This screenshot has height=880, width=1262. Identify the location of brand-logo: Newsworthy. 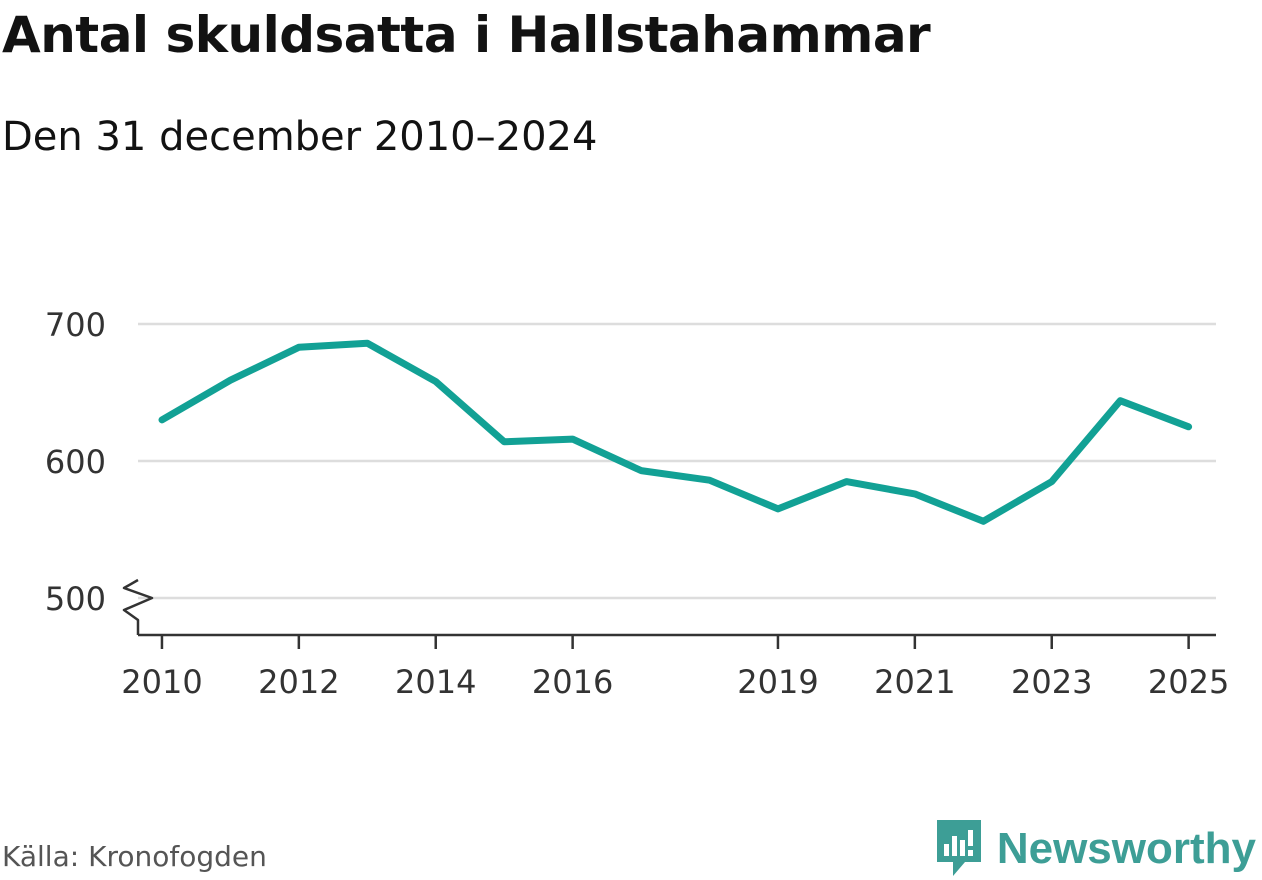
(1095, 849).